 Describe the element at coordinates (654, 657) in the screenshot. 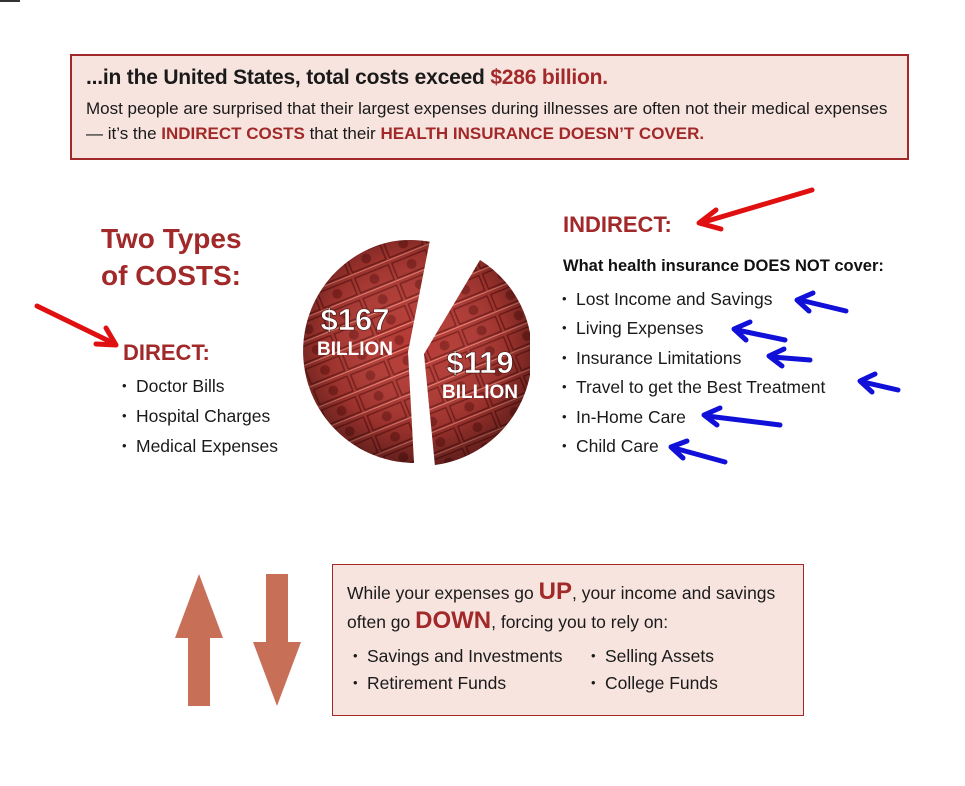

I see `fallback-item: Selling Assets` at that location.